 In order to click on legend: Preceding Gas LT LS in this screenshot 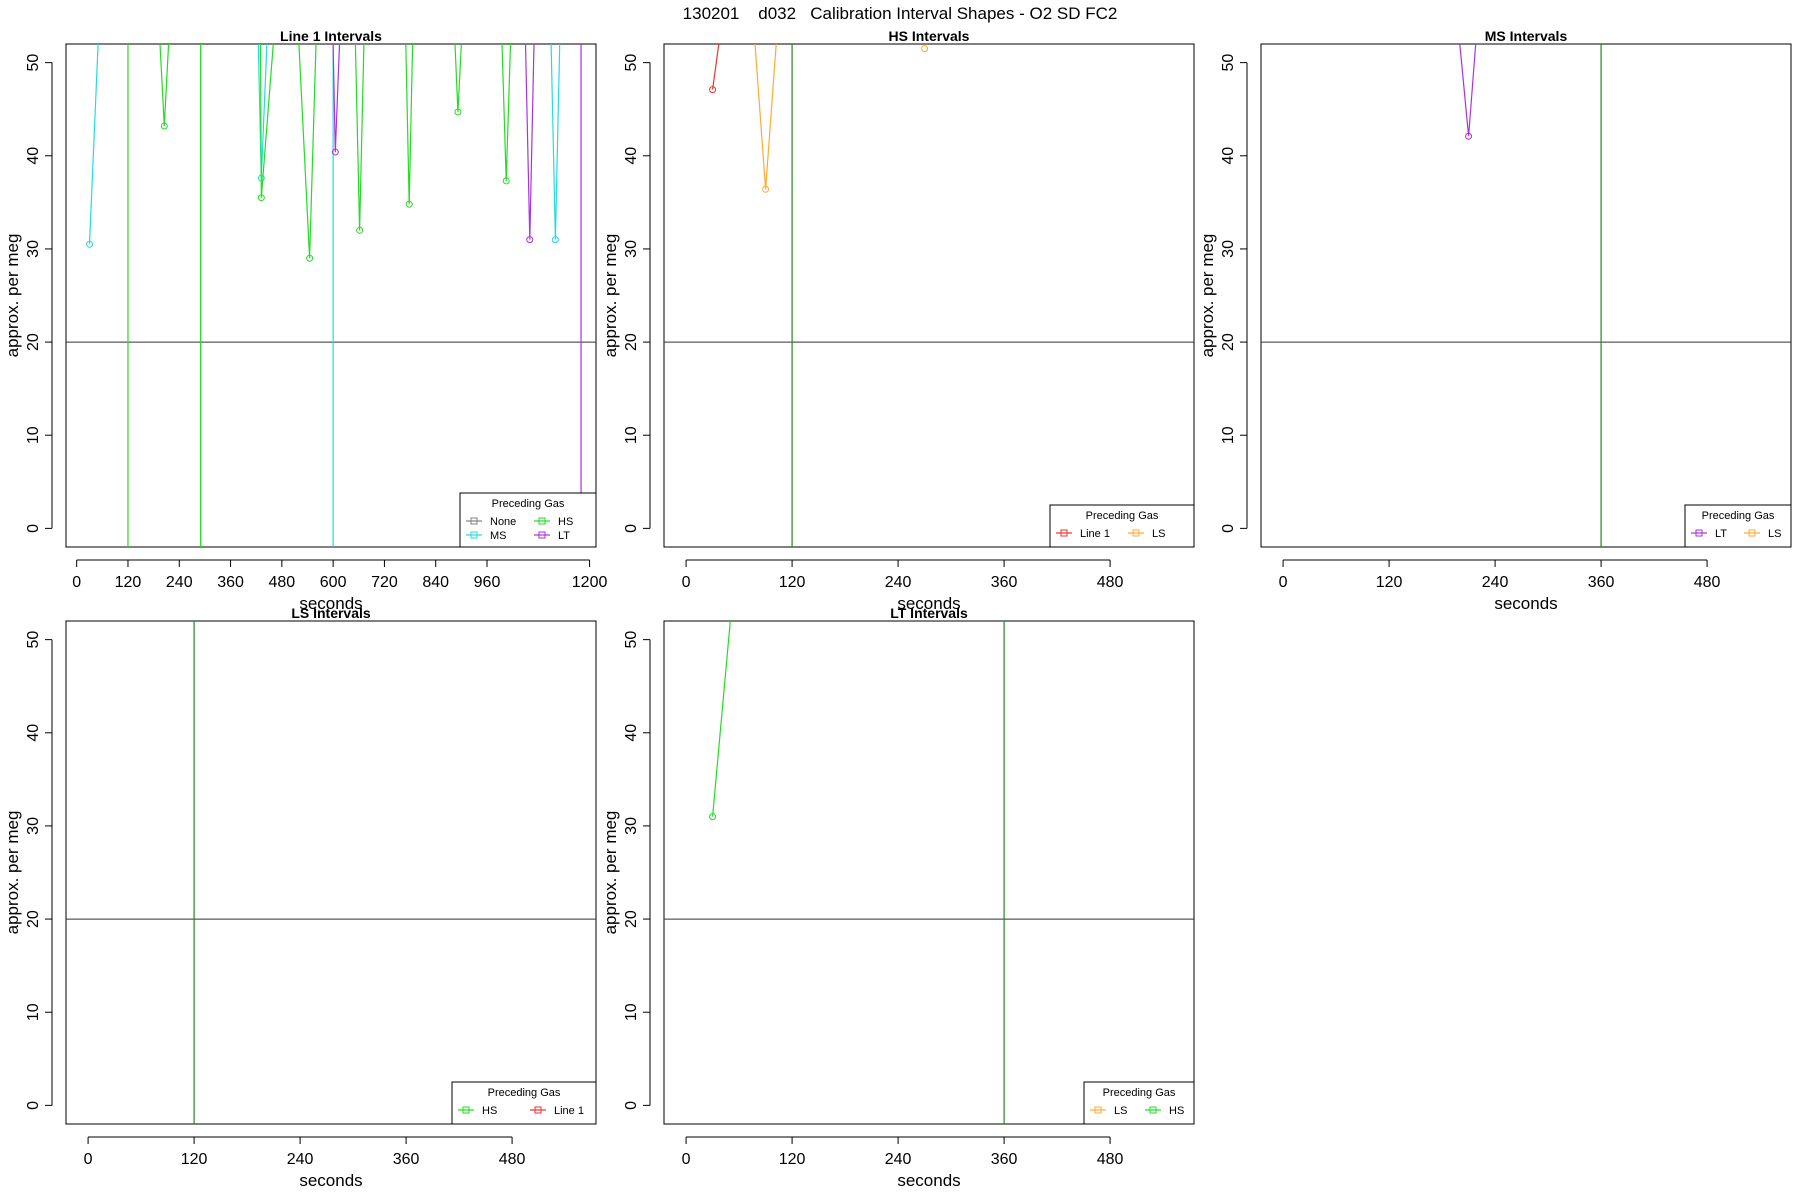, I will do `click(1738, 526)`.